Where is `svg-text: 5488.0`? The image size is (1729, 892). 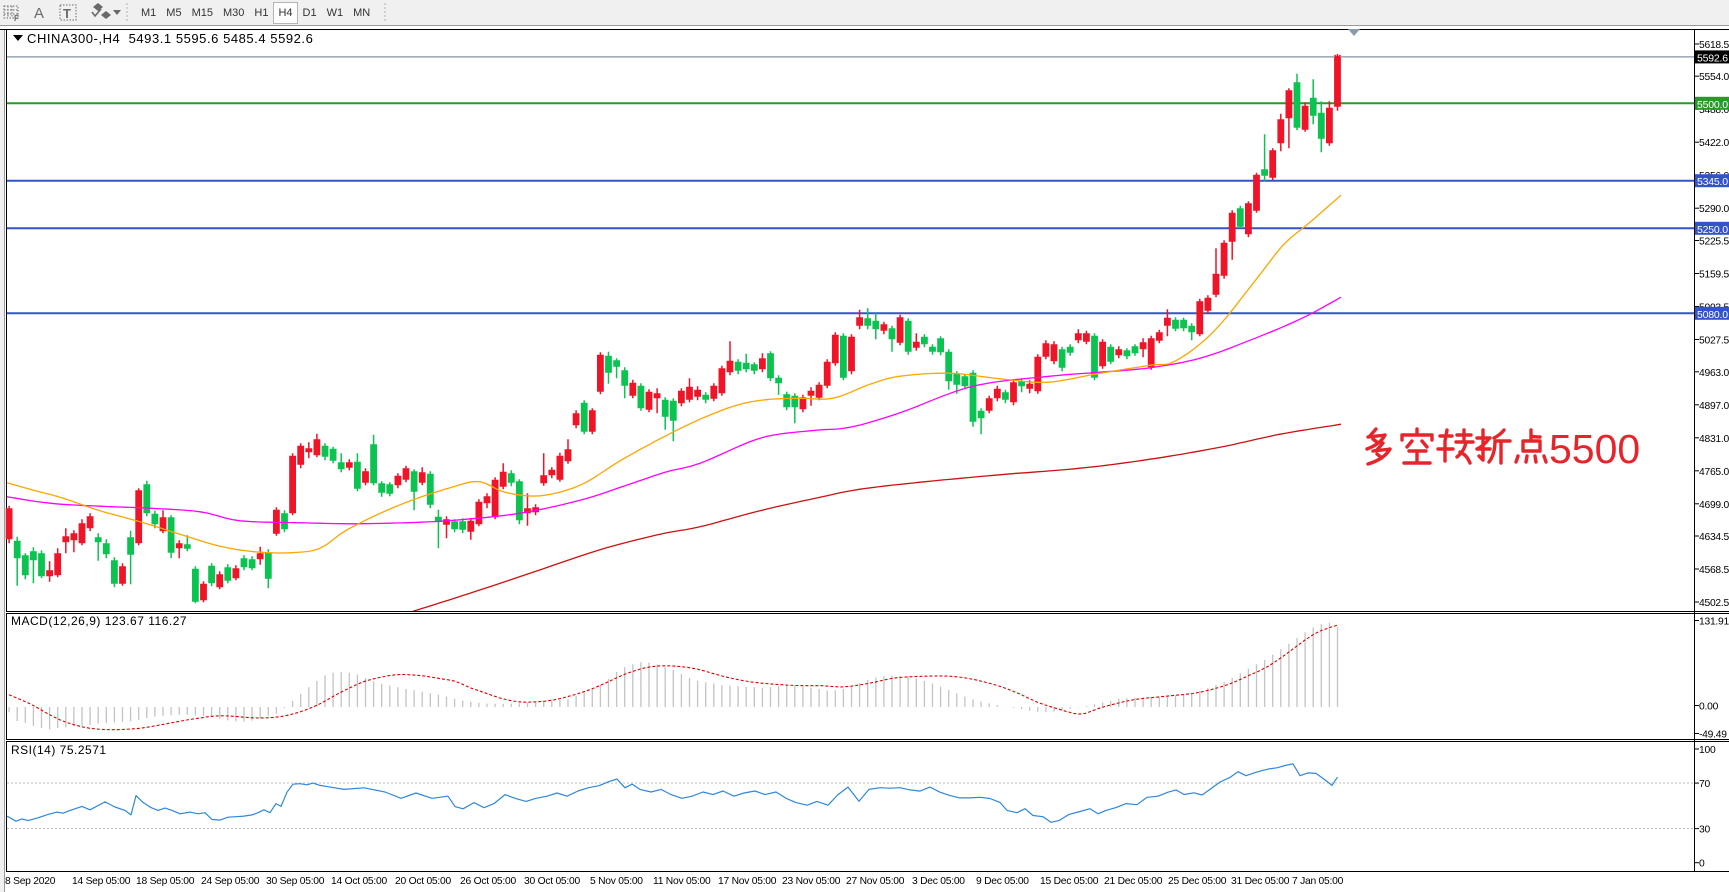 svg-text: 5488.0 is located at coordinates (1714, 110).